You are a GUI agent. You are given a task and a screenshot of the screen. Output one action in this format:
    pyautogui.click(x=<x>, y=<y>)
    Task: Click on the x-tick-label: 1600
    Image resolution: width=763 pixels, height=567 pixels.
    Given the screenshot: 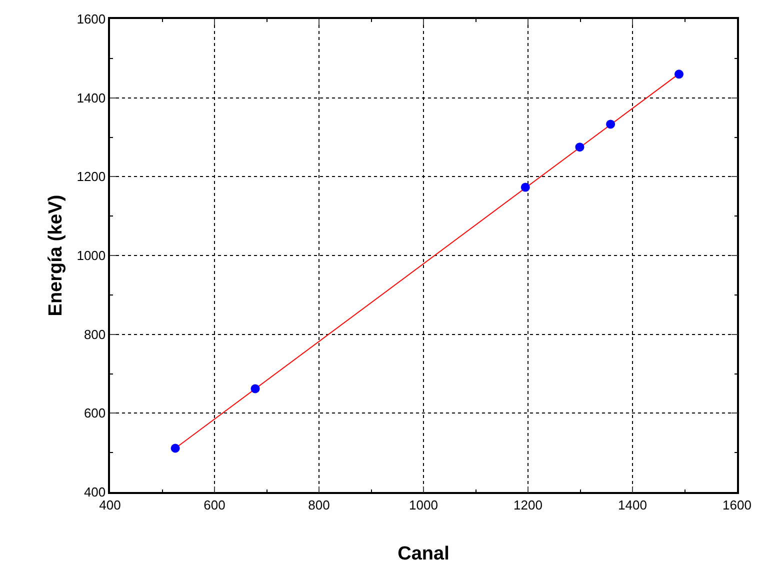 What is the action you would take?
    pyautogui.click(x=737, y=504)
    